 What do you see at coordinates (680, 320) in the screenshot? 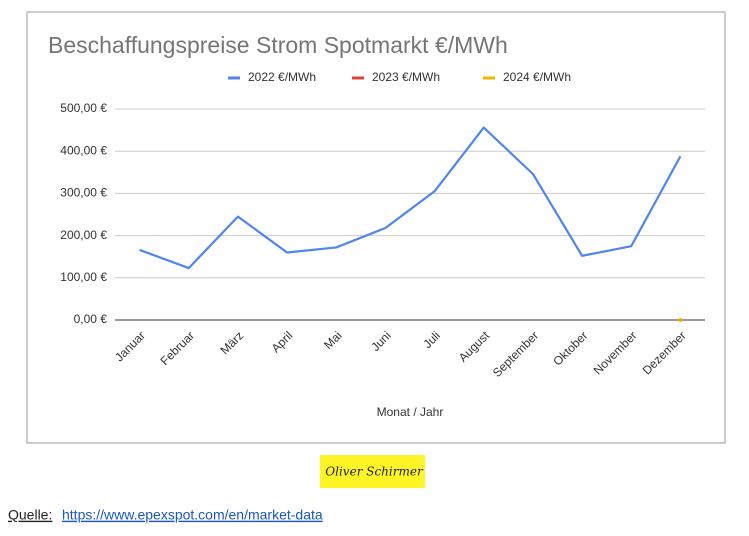
I see `line-point` at bounding box center [680, 320].